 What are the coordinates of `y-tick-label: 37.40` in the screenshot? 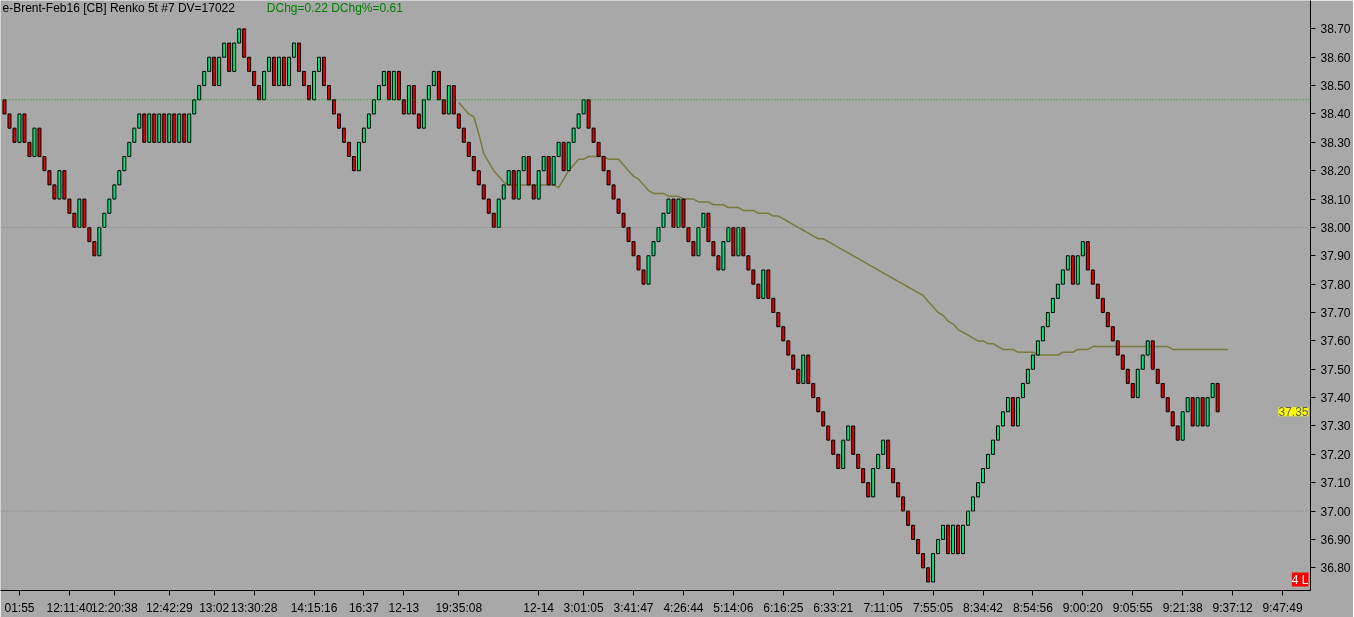 It's located at (1335, 398).